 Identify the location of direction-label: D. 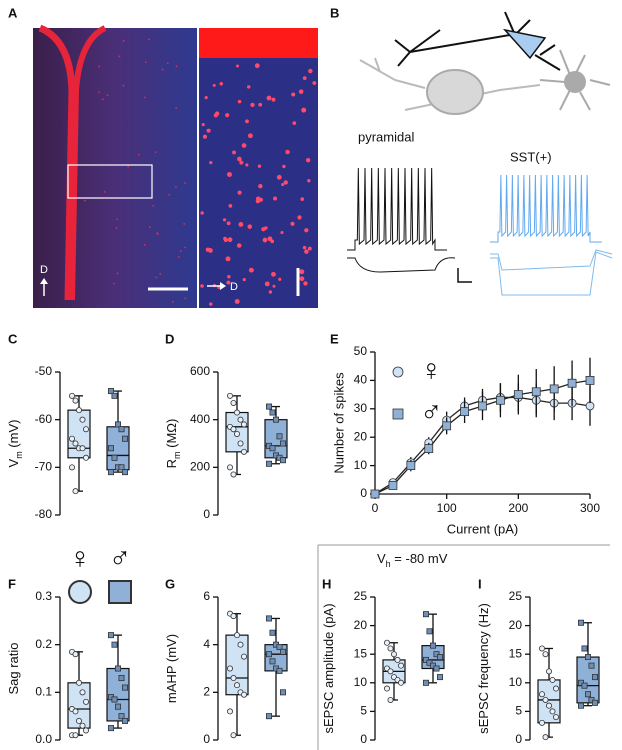
(44, 270).